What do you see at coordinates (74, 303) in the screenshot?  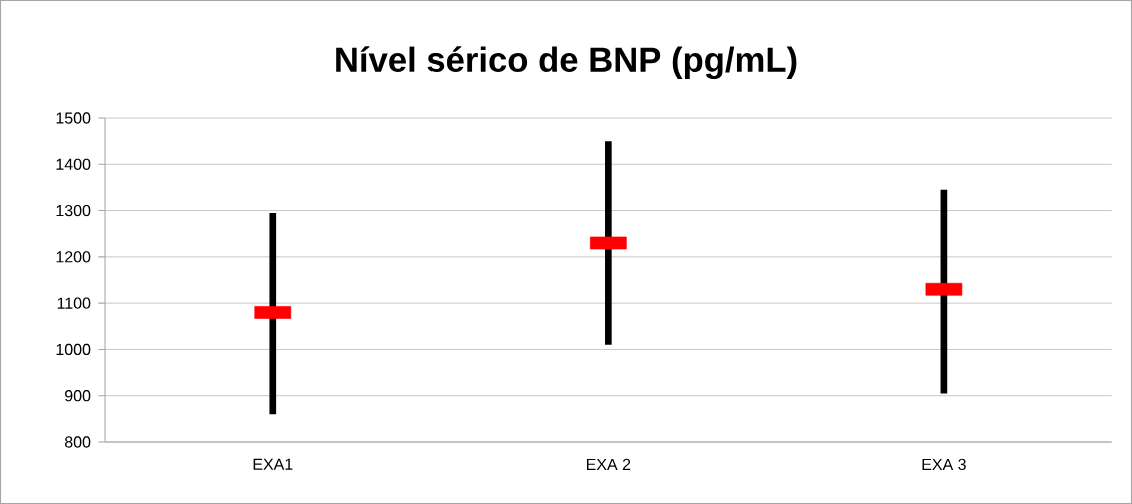 I see `y-tick-label: 1100` at bounding box center [74, 303].